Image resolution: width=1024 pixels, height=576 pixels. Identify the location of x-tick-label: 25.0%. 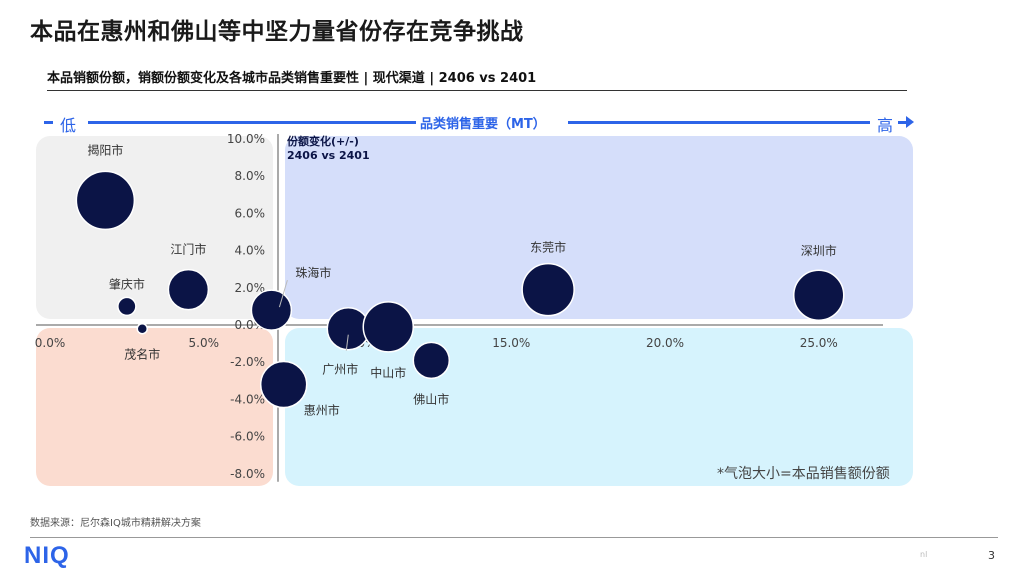
(819, 343).